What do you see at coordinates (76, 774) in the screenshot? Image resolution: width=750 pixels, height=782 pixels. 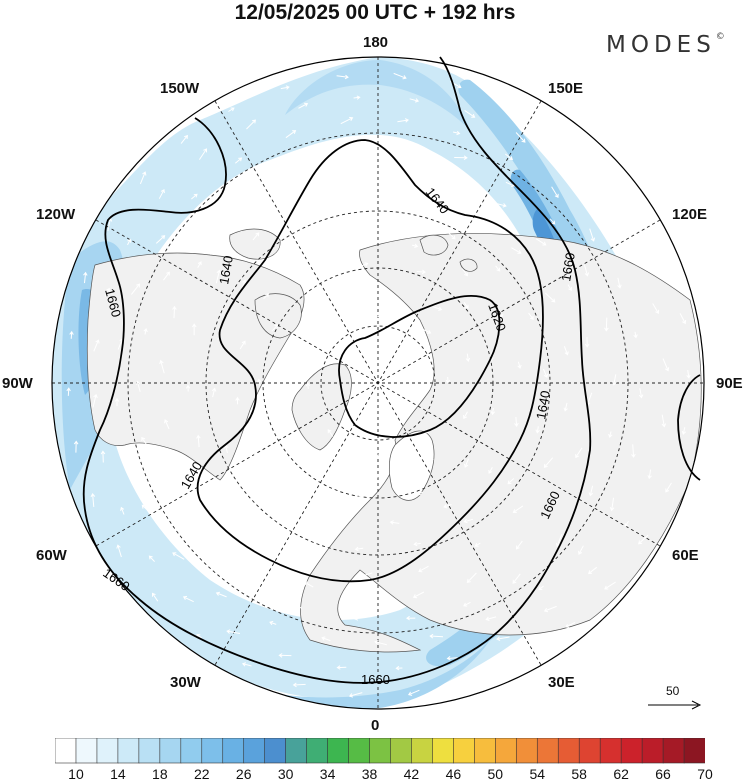 I see `colorbar-tick-label: 10` at bounding box center [76, 774].